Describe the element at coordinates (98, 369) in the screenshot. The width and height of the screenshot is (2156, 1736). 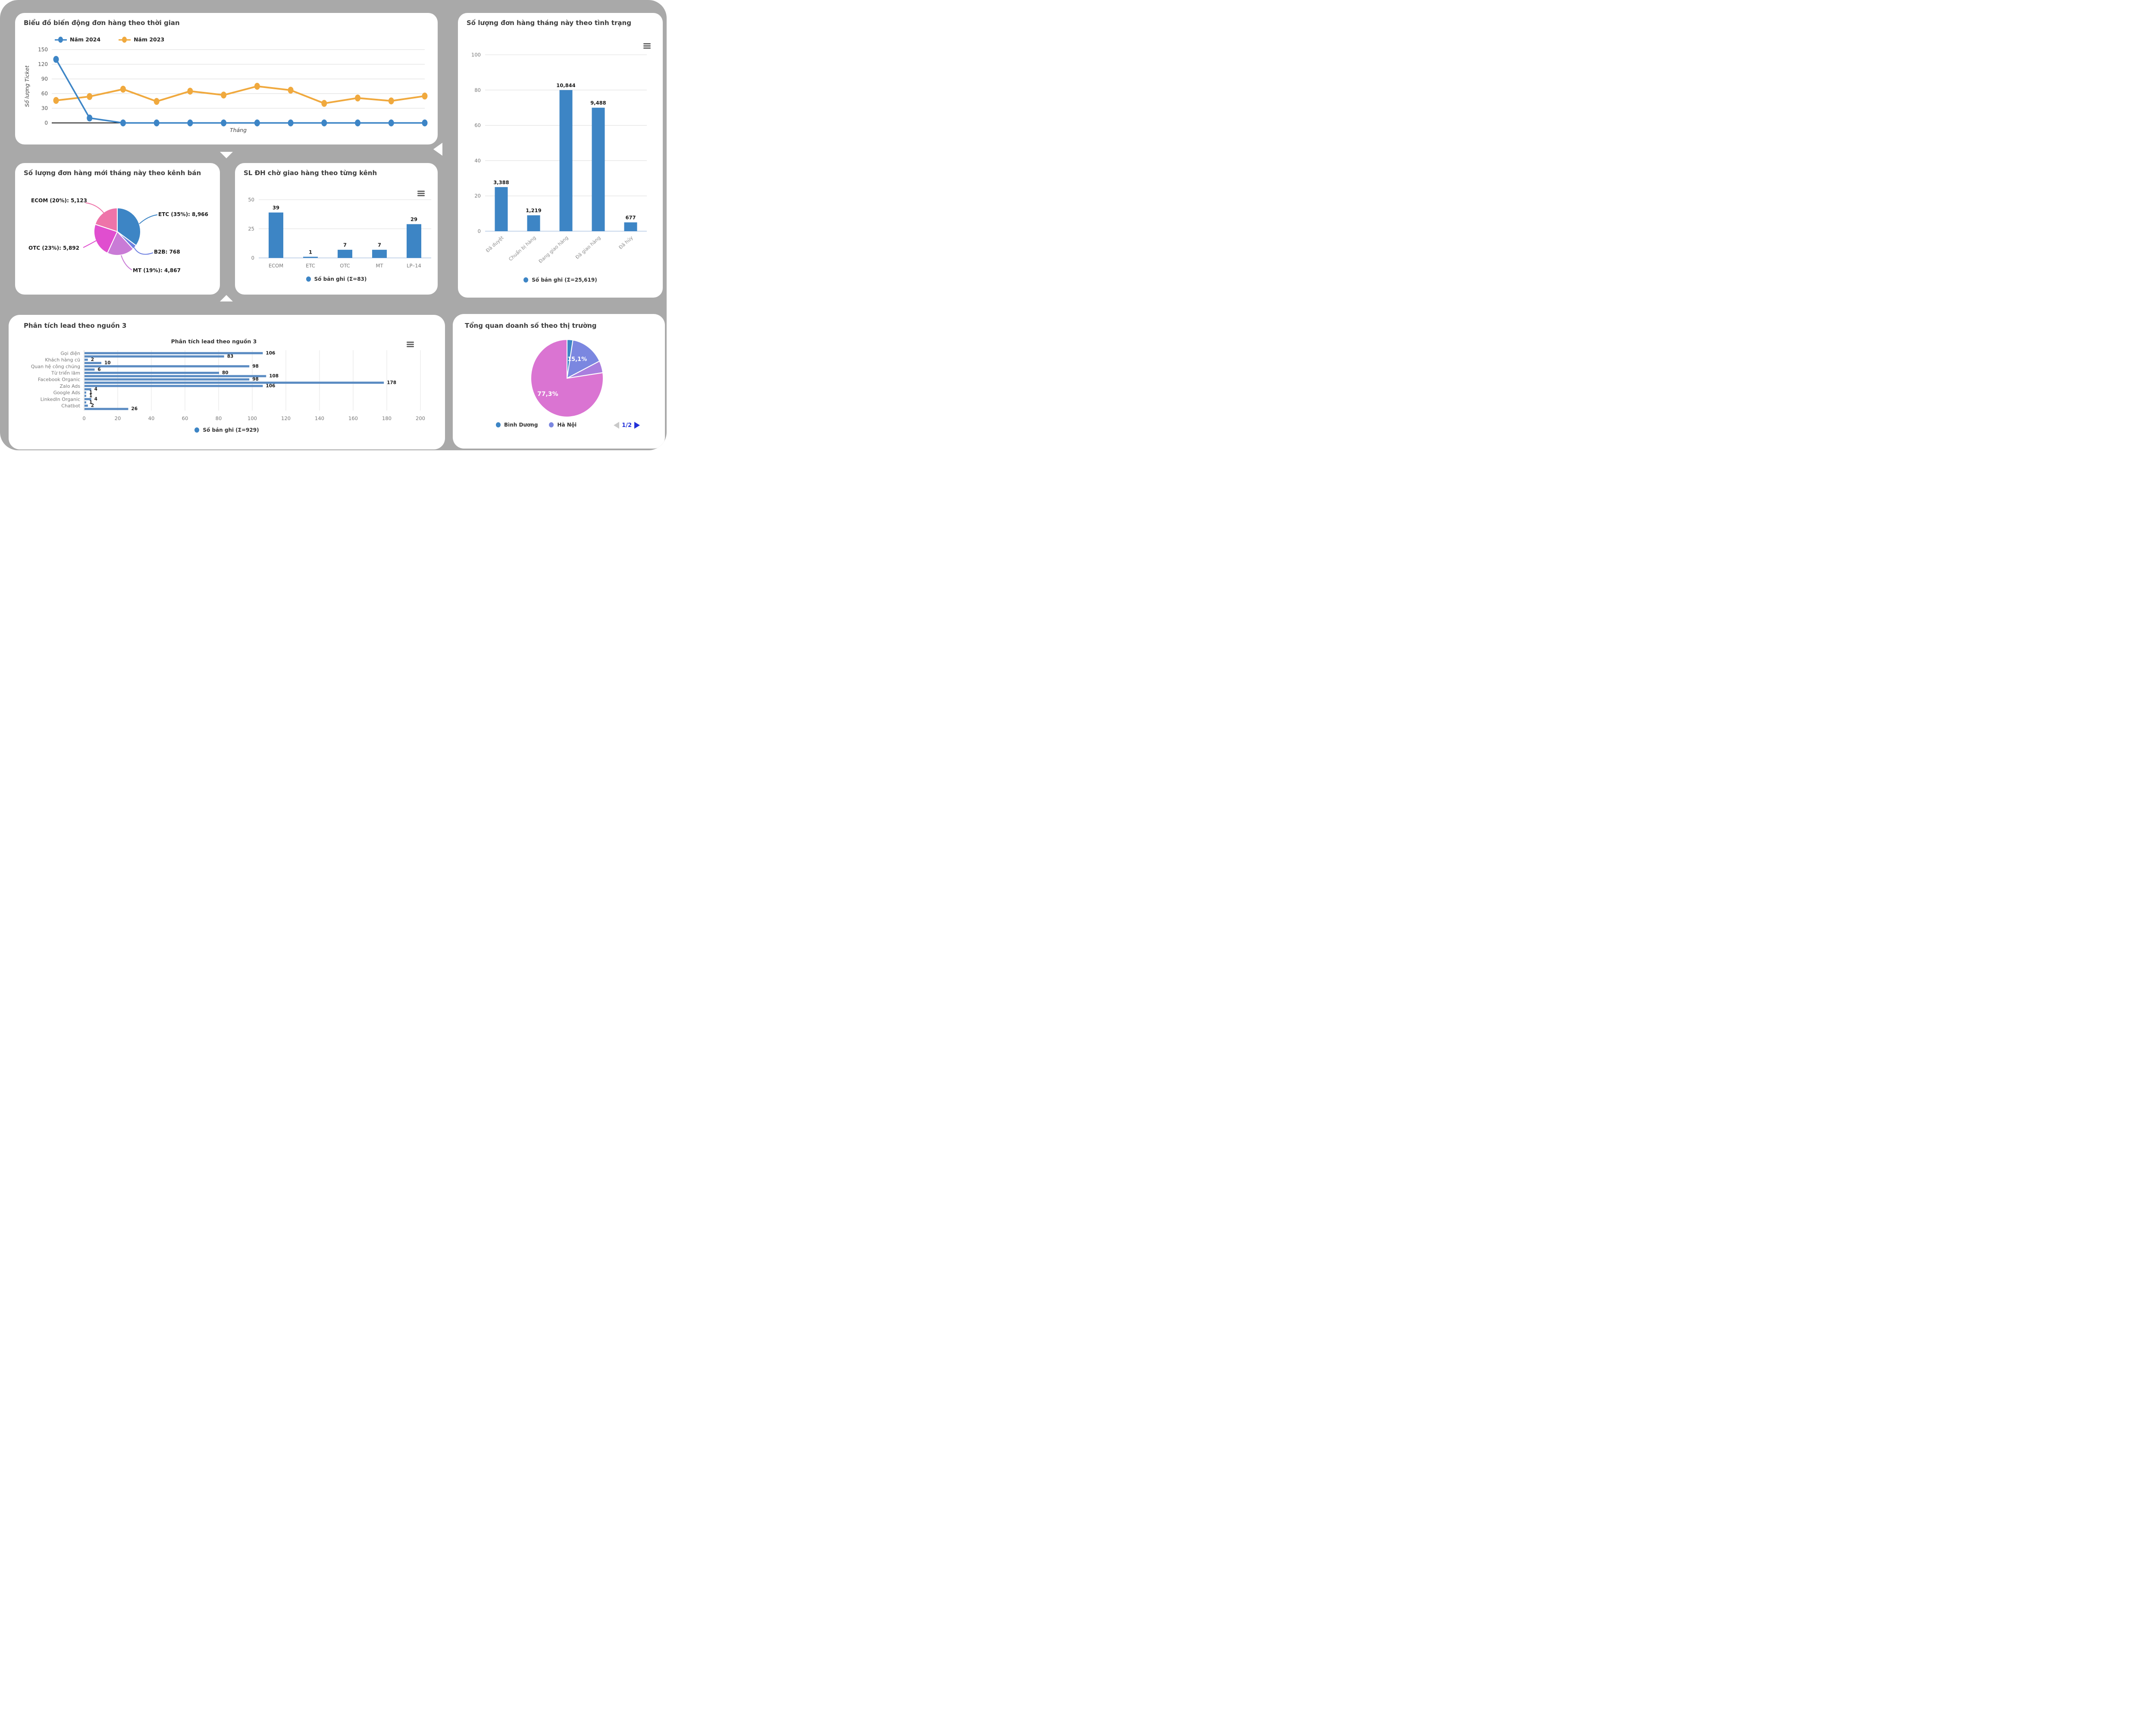
I see `value-label: 6` at that location.